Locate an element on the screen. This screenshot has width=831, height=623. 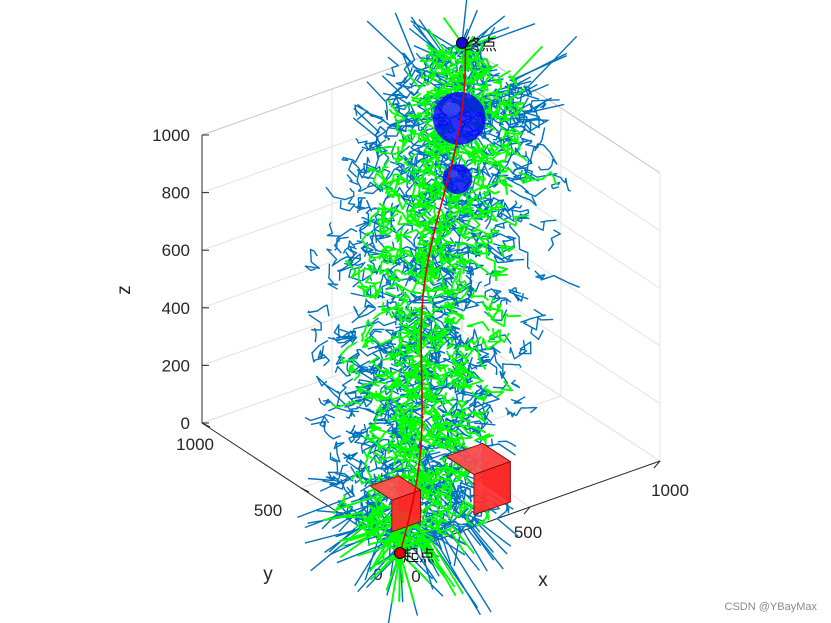
y-axis-label: y is located at coordinates (268, 574).